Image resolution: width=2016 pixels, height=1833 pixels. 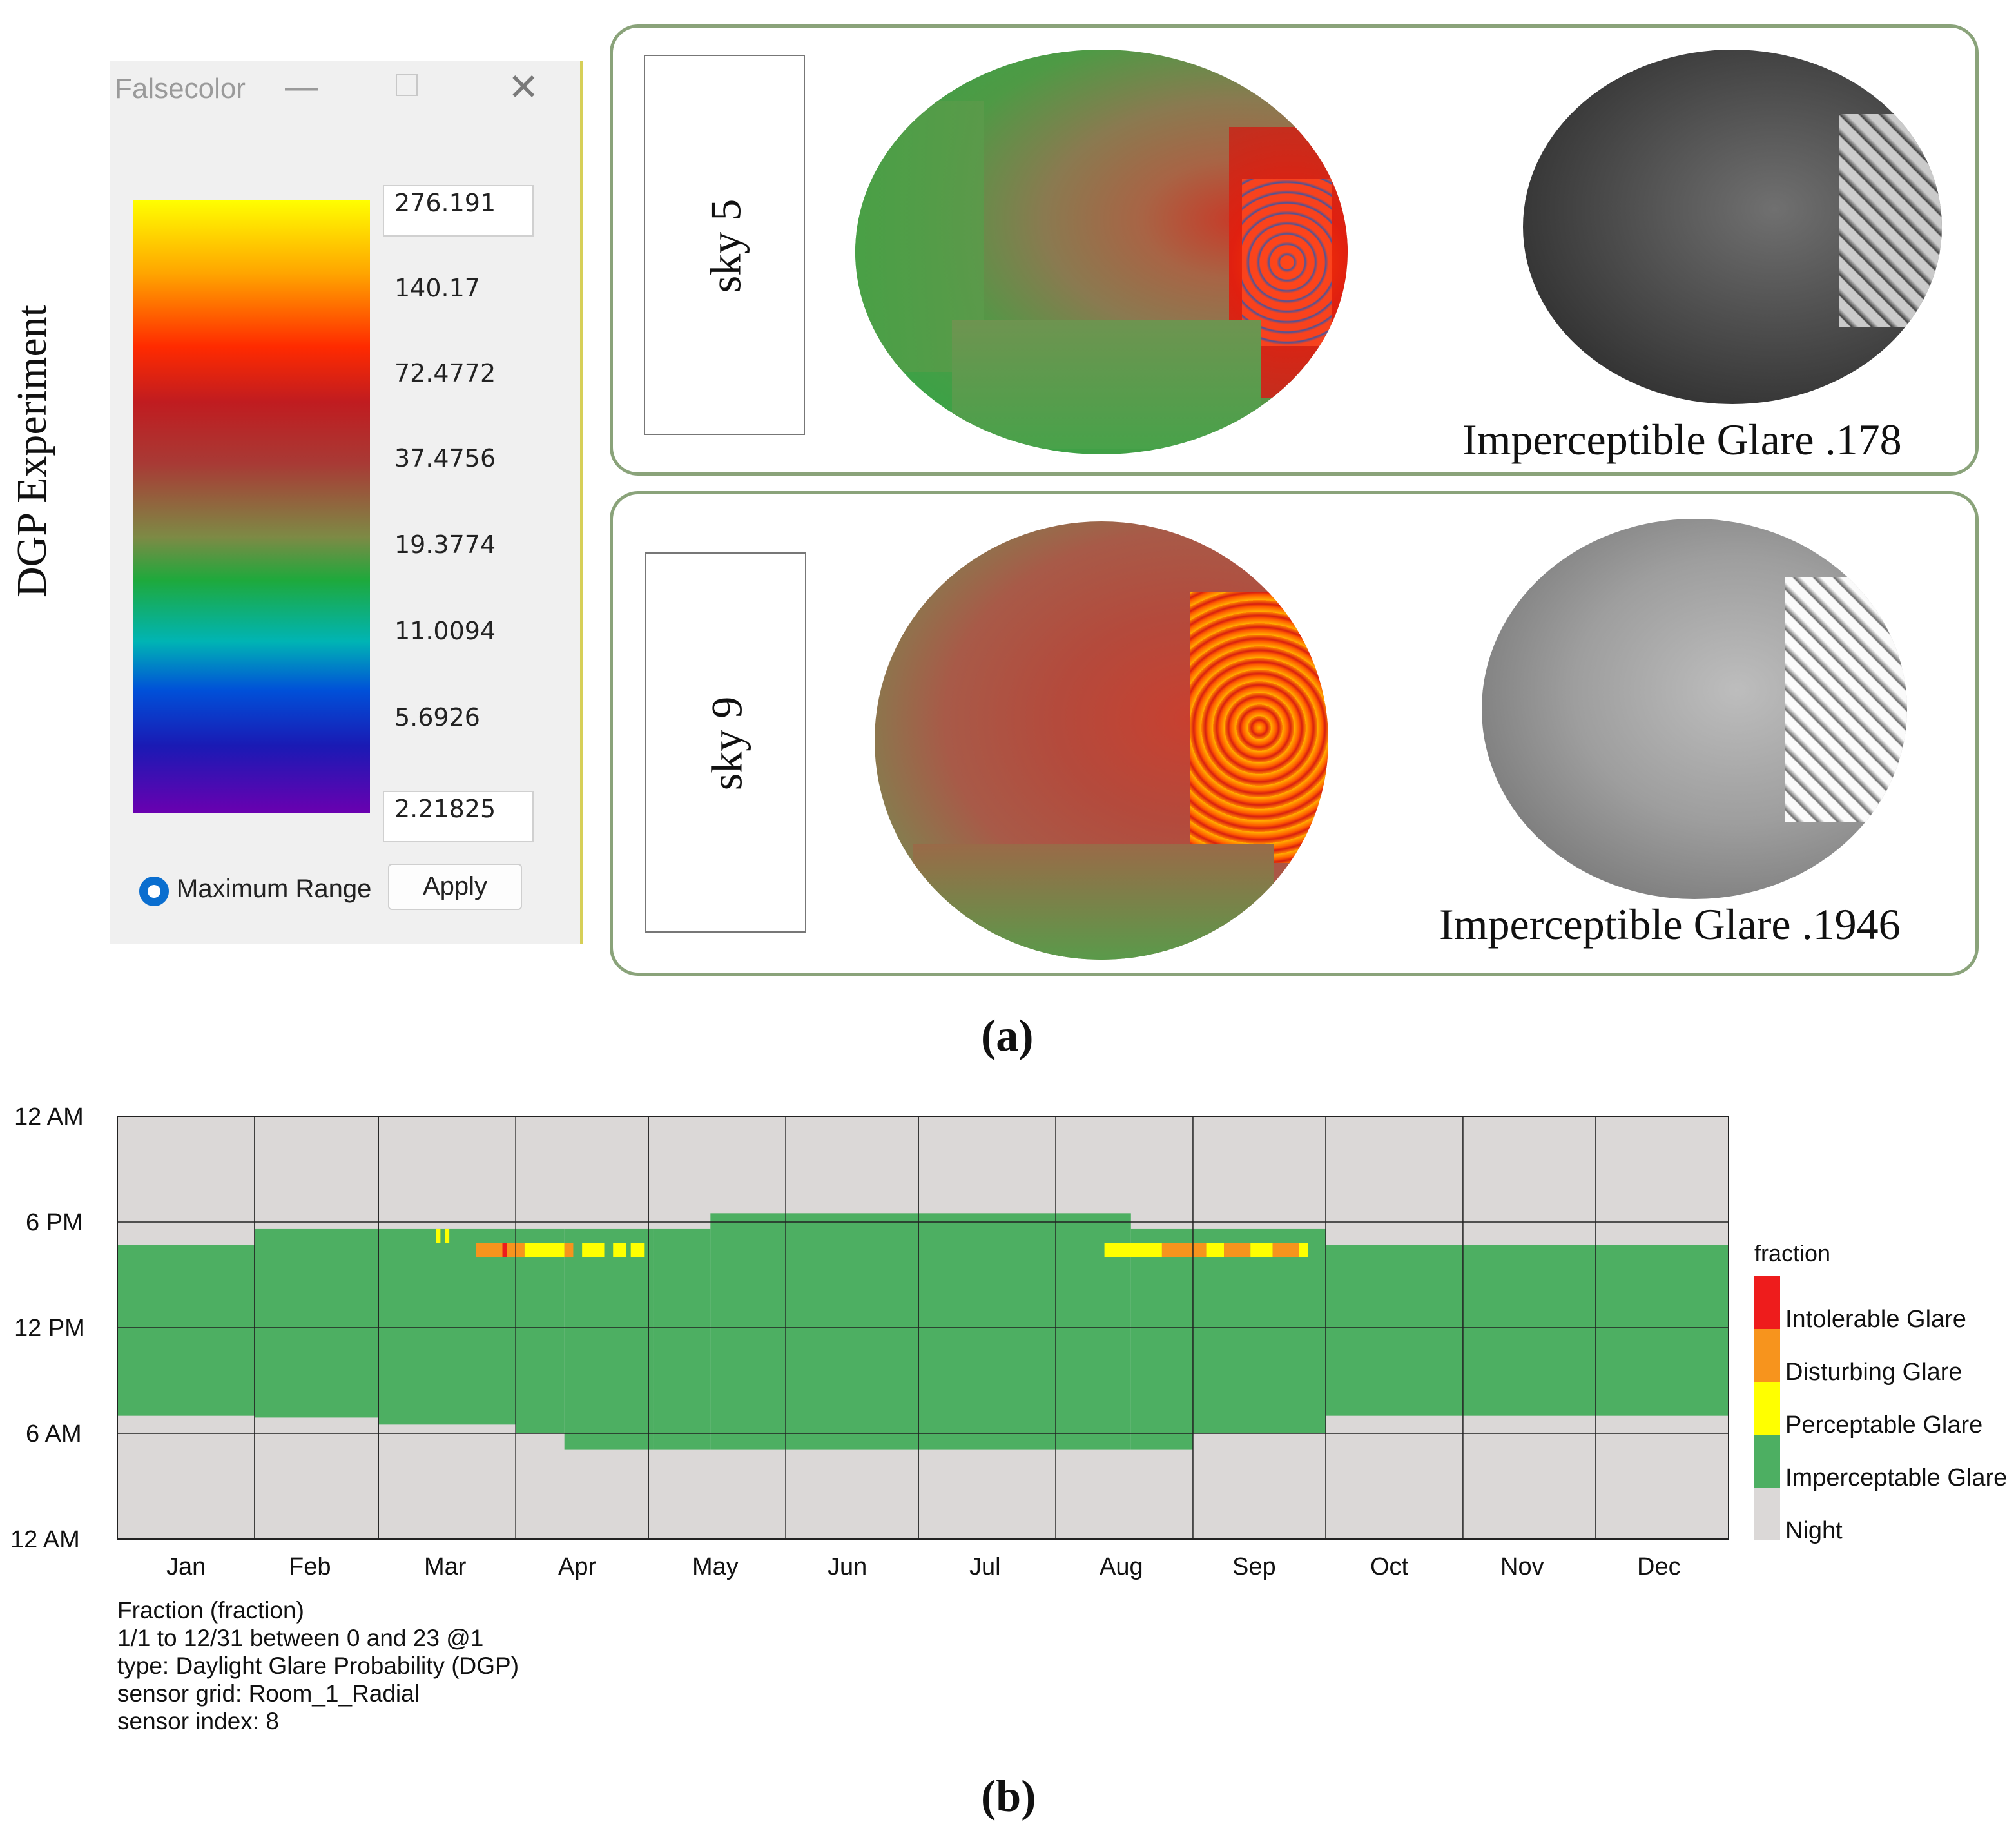 I want to click on legend-label: Intolerable Glare, so click(x=1875, y=1319).